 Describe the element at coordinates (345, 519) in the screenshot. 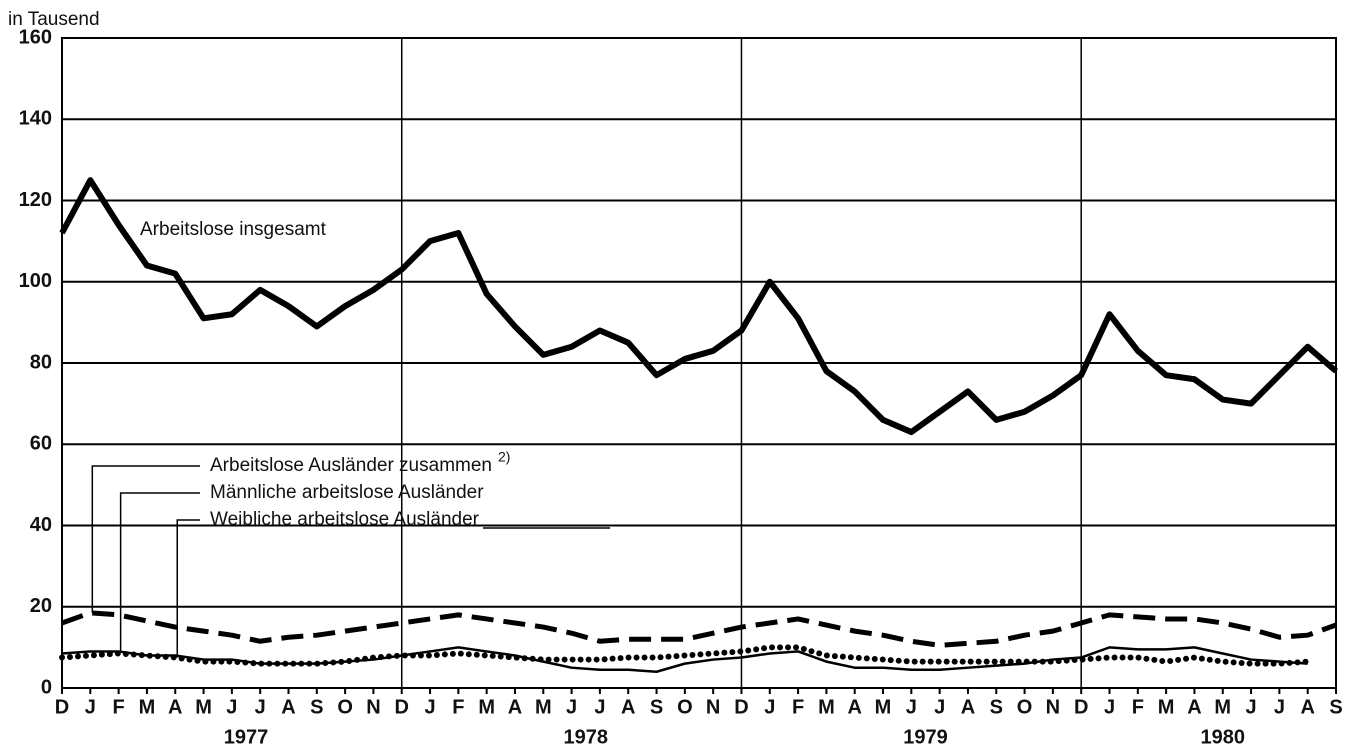

I see `legend-label: Weibliche arbeitslose Ausländer` at that location.